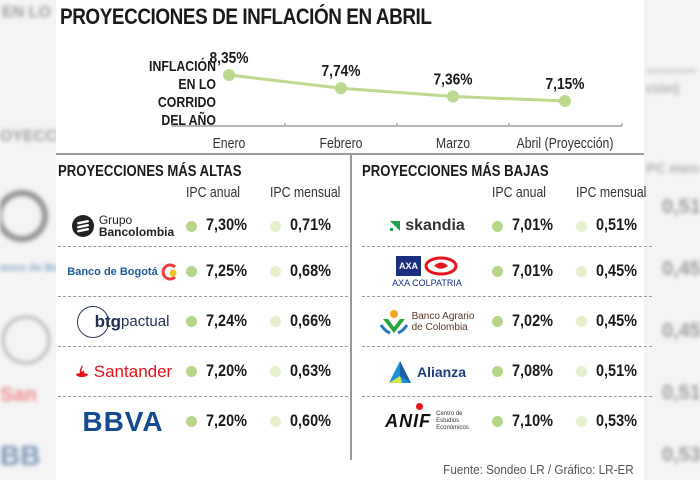 This screenshot has height=480, width=700. I want to click on skandia-logo: skandia, so click(427, 226).